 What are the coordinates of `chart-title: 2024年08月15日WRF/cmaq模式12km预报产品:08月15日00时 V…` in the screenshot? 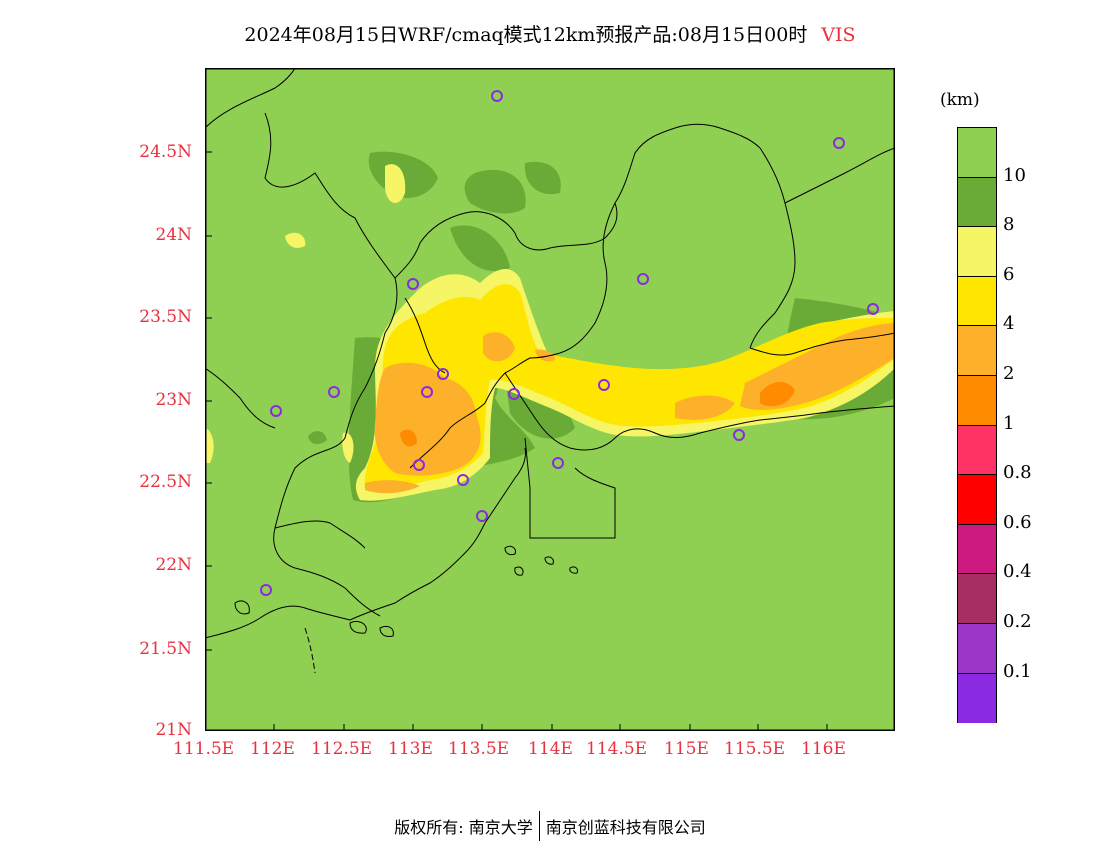 It's located at (550, 33).